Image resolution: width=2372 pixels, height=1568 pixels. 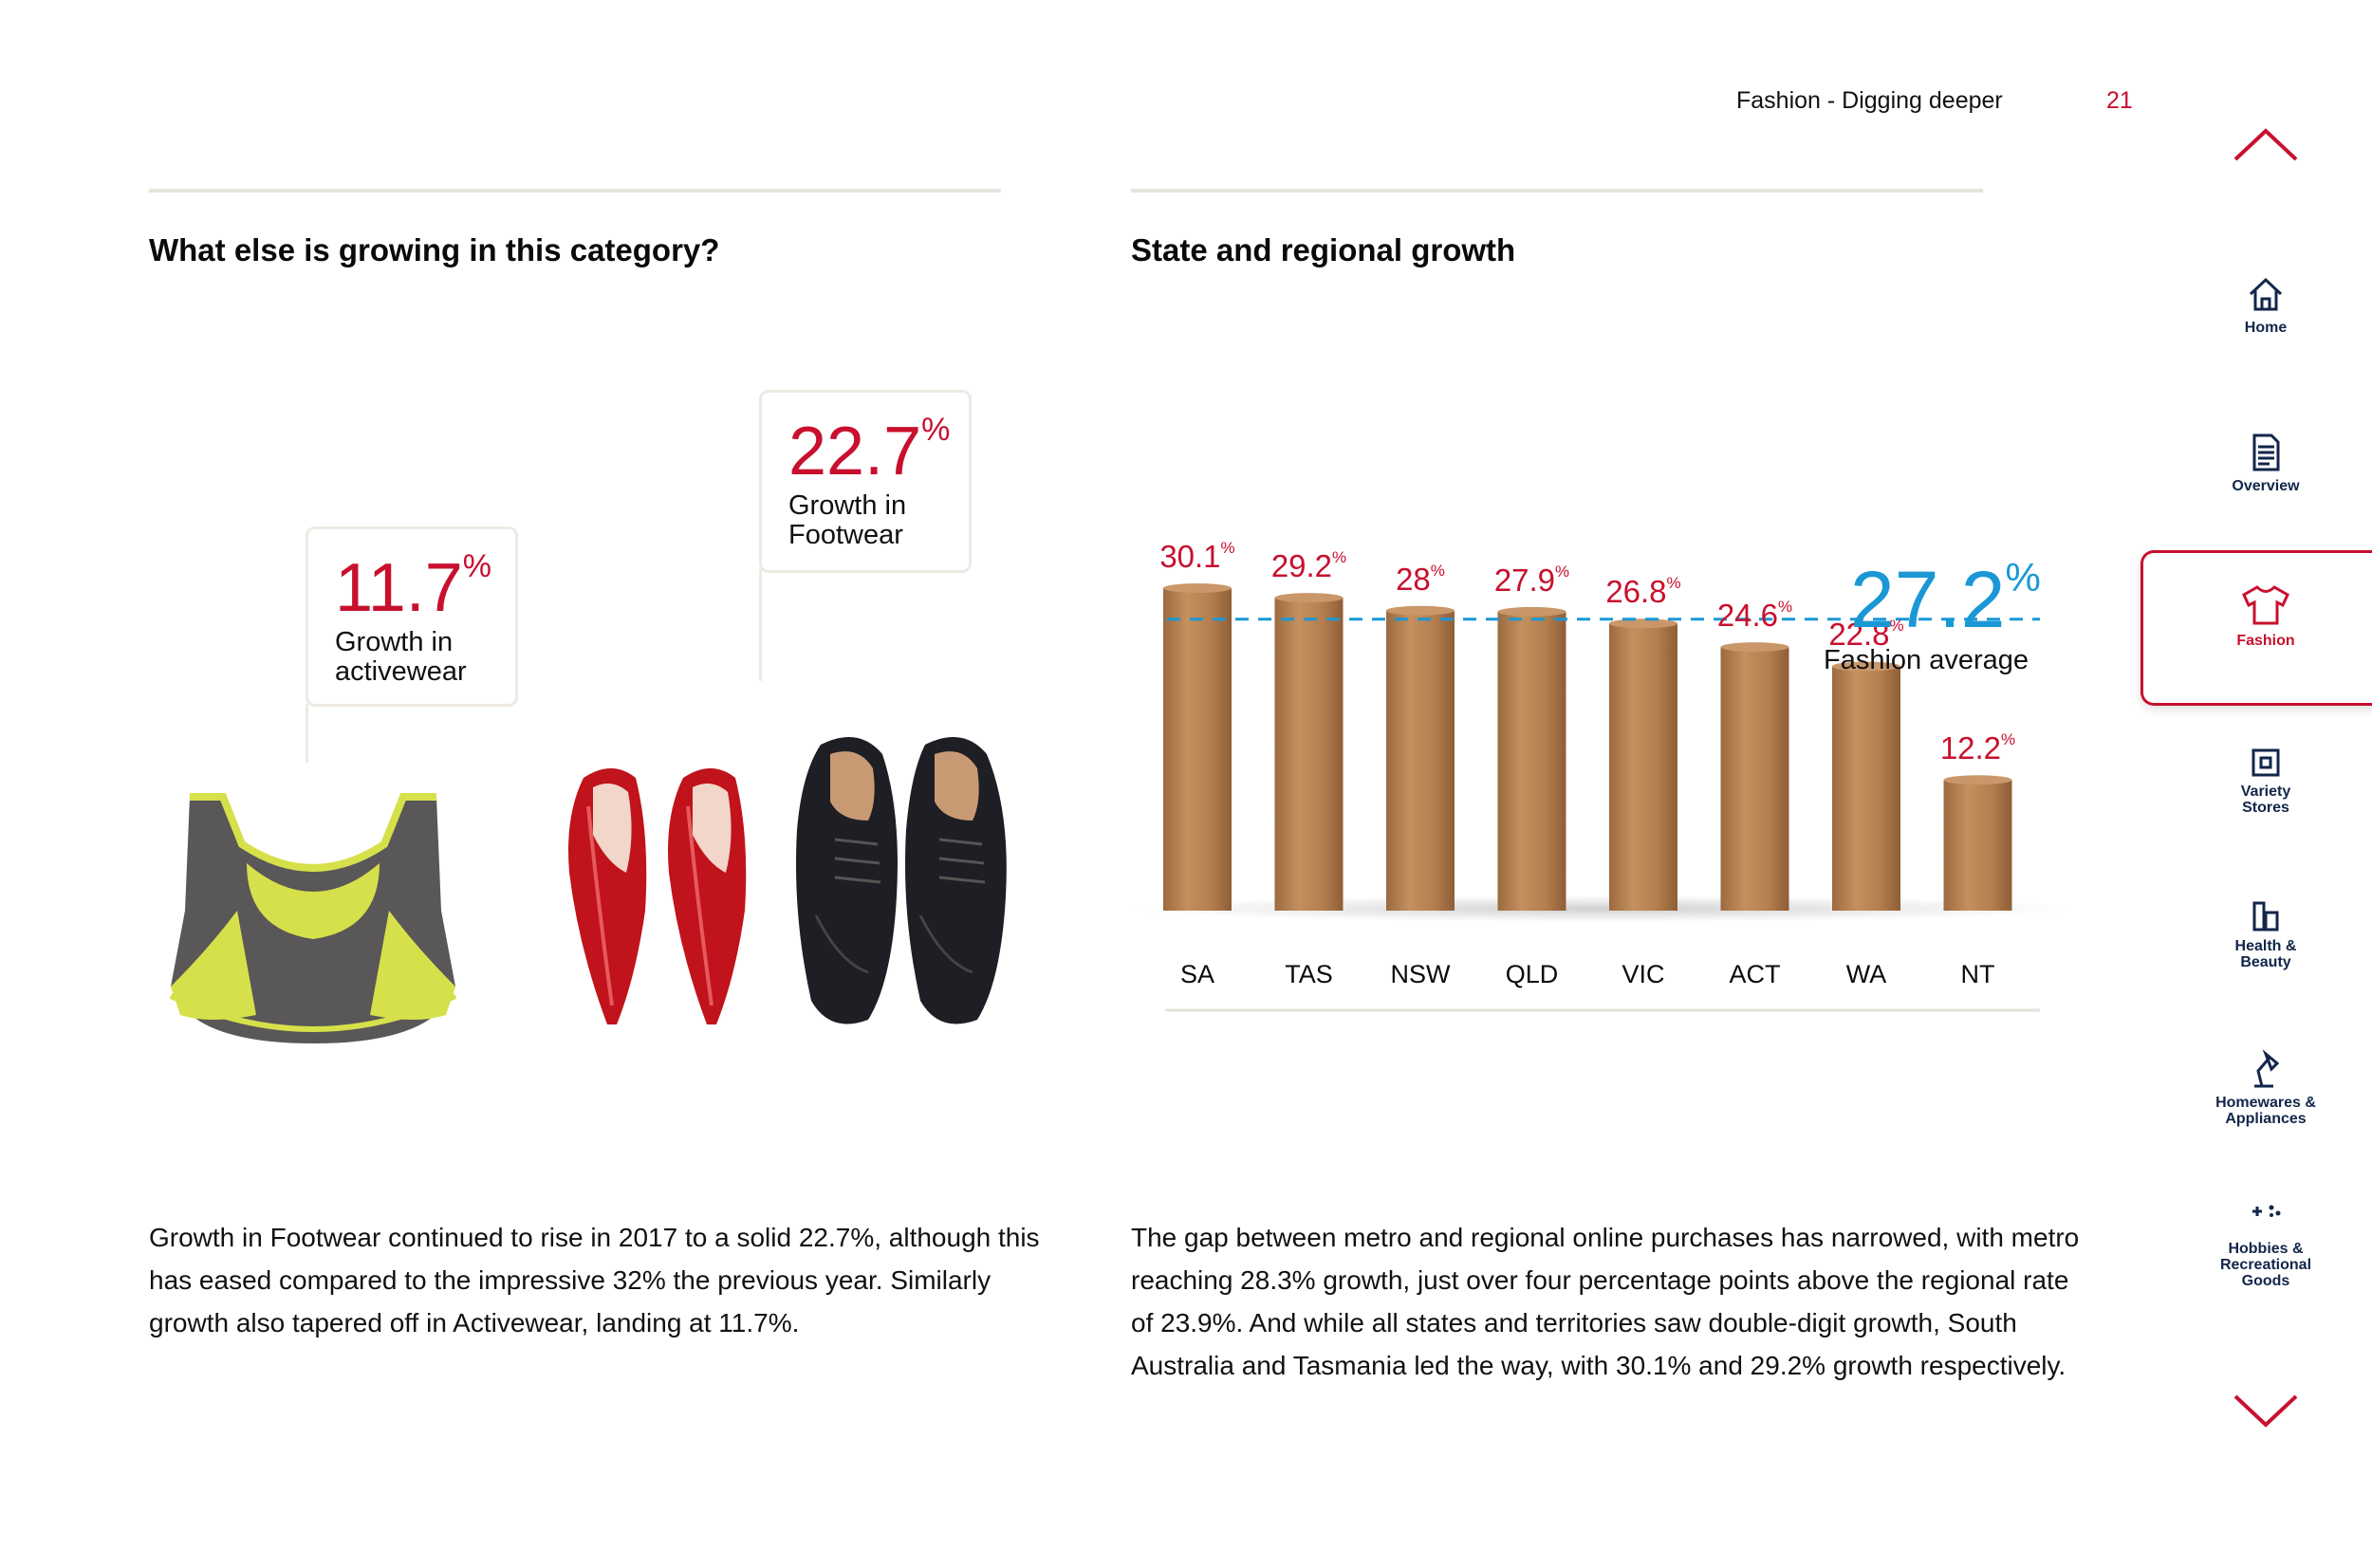 I want to click on bar-nsw, so click(x=1420, y=758).